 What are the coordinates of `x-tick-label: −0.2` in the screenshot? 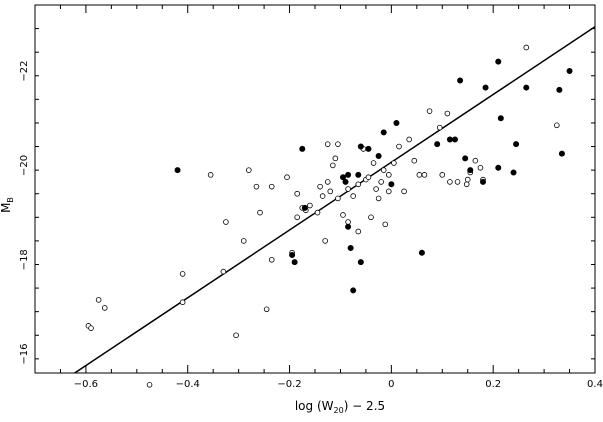 It's located at (289, 384).